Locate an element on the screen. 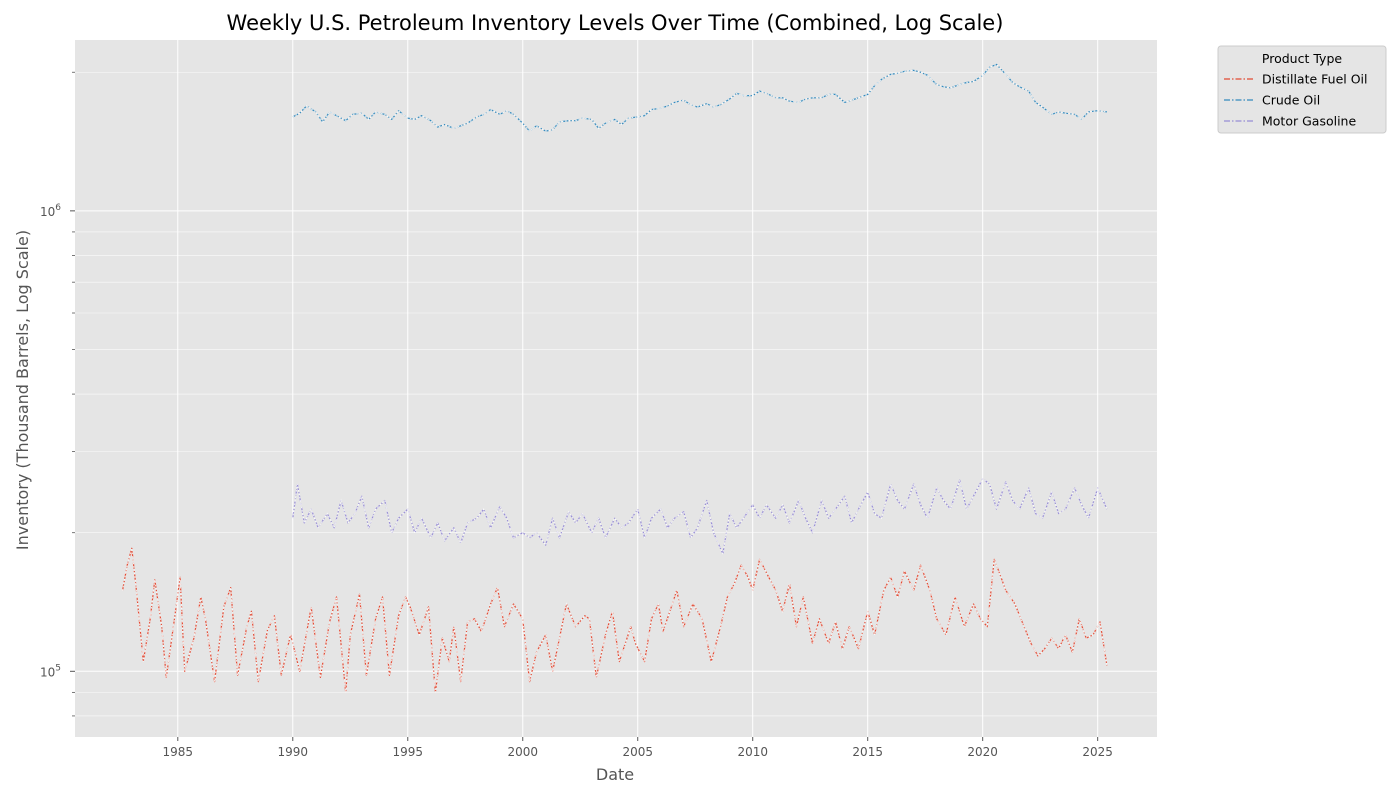  y-tick-label: 10⁶ is located at coordinates (50, 211).